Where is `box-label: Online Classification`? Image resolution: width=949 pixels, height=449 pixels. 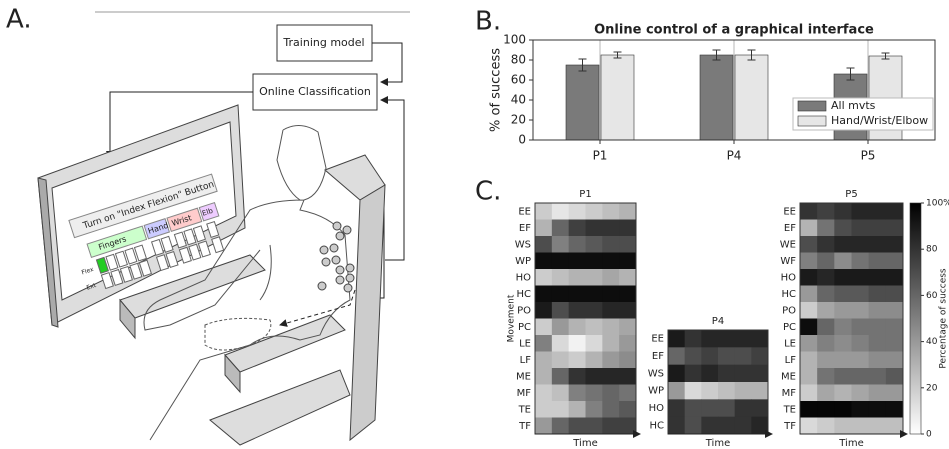 box-label: Online Classification is located at coordinates (315, 91).